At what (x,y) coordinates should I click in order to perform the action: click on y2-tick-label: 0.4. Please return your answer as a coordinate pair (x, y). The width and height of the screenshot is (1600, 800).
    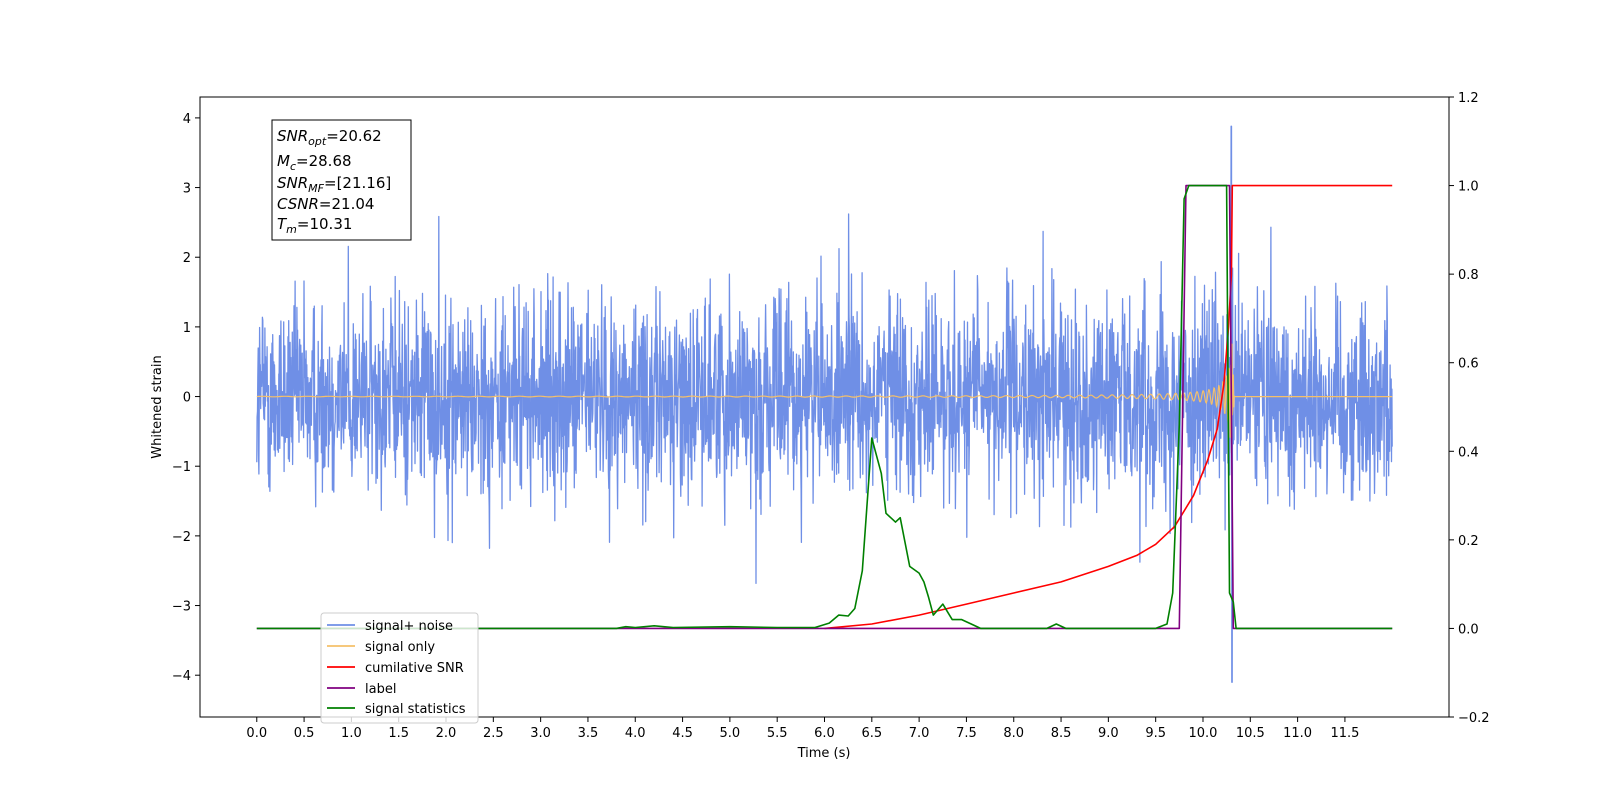
    Looking at the image, I should click on (1468, 452).